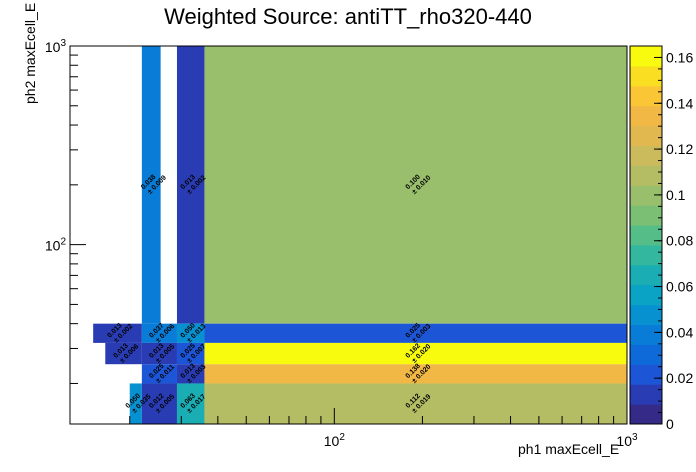 Image resolution: width=696 pixels, height=472 pixels. Describe the element at coordinates (670, 424) in the screenshot. I see `colorbar-tick-label: 0` at that location.